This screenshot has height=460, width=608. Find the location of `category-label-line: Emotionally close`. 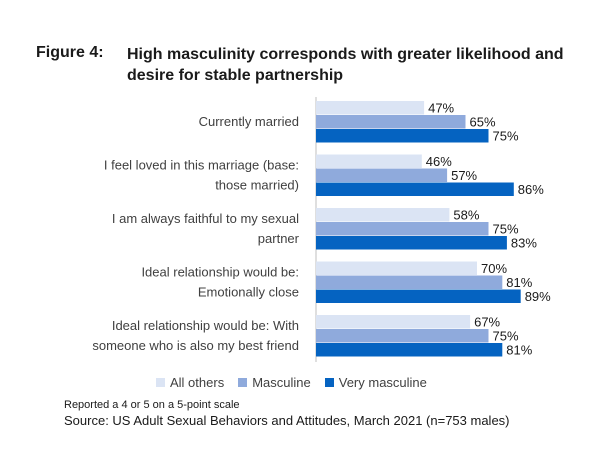

category-label-line: Emotionally close is located at coordinates (248, 291).